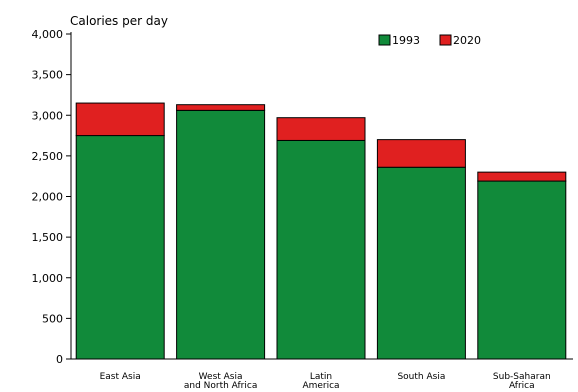 This screenshot has height=392, width=578. What do you see at coordinates (221, 386) in the screenshot?
I see `x-tick-label: and North Africa` at bounding box center [221, 386].